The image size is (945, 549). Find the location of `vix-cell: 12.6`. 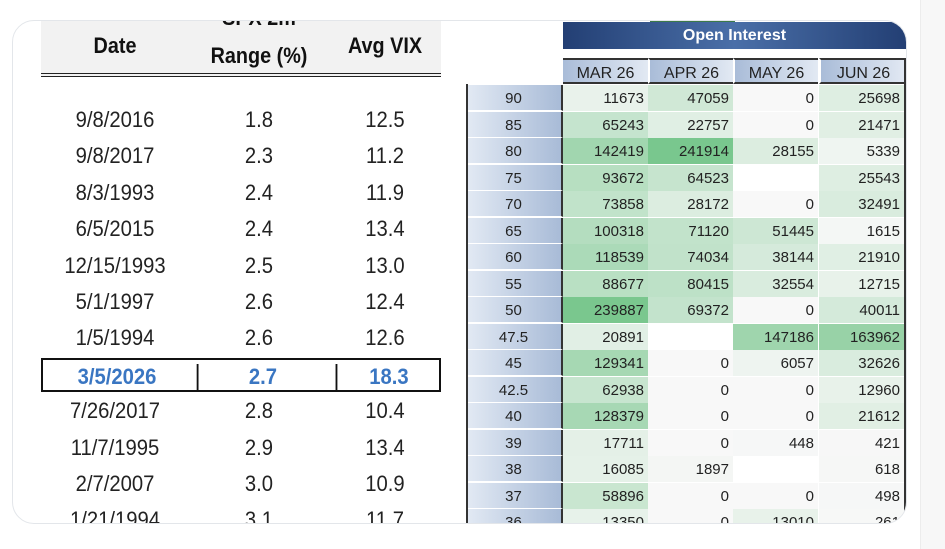

vix-cell: 12.6 is located at coordinates (385, 338).